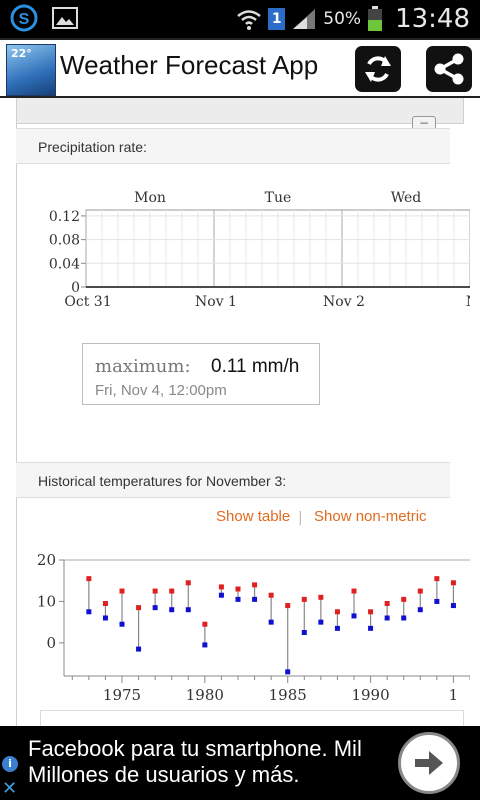 The width and height of the screenshot is (480, 800). I want to click on app-title: Weather Forecast App, so click(189, 65).